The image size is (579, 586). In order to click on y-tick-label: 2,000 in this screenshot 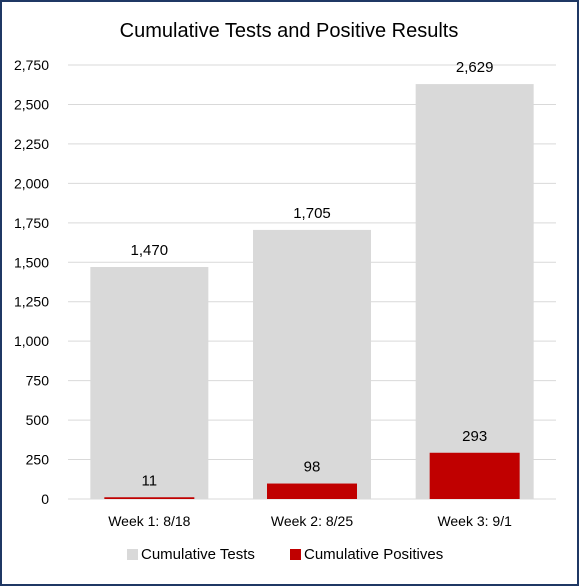, I will do `click(31, 183)`.